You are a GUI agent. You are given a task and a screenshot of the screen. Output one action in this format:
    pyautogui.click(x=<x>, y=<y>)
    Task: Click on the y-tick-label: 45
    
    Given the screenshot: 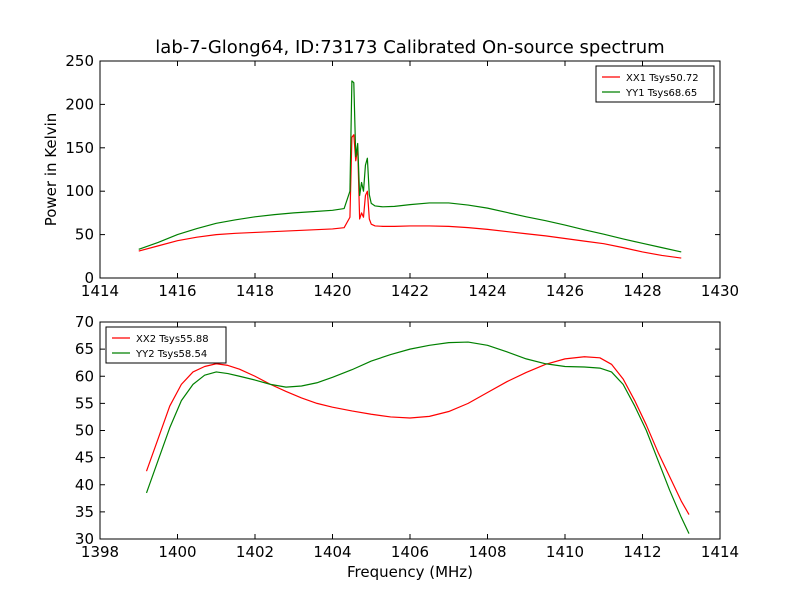 What is the action you would take?
    pyautogui.click(x=84, y=458)
    